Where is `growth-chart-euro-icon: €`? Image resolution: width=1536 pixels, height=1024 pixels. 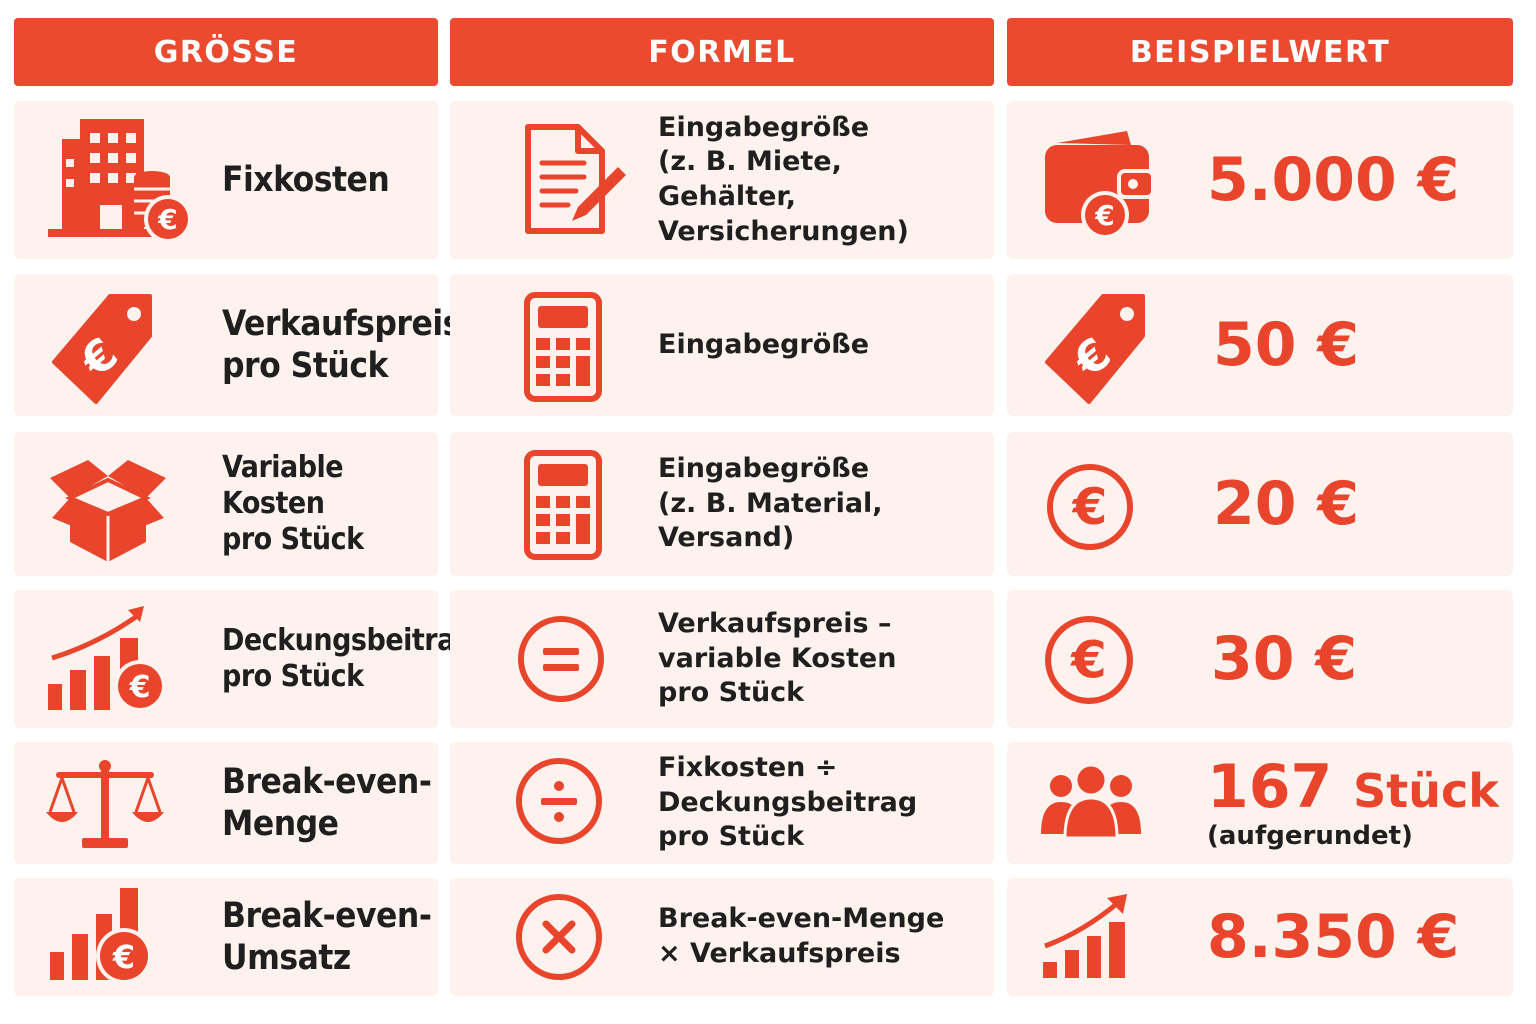 growth-chart-euro-icon: € is located at coordinates (108, 659).